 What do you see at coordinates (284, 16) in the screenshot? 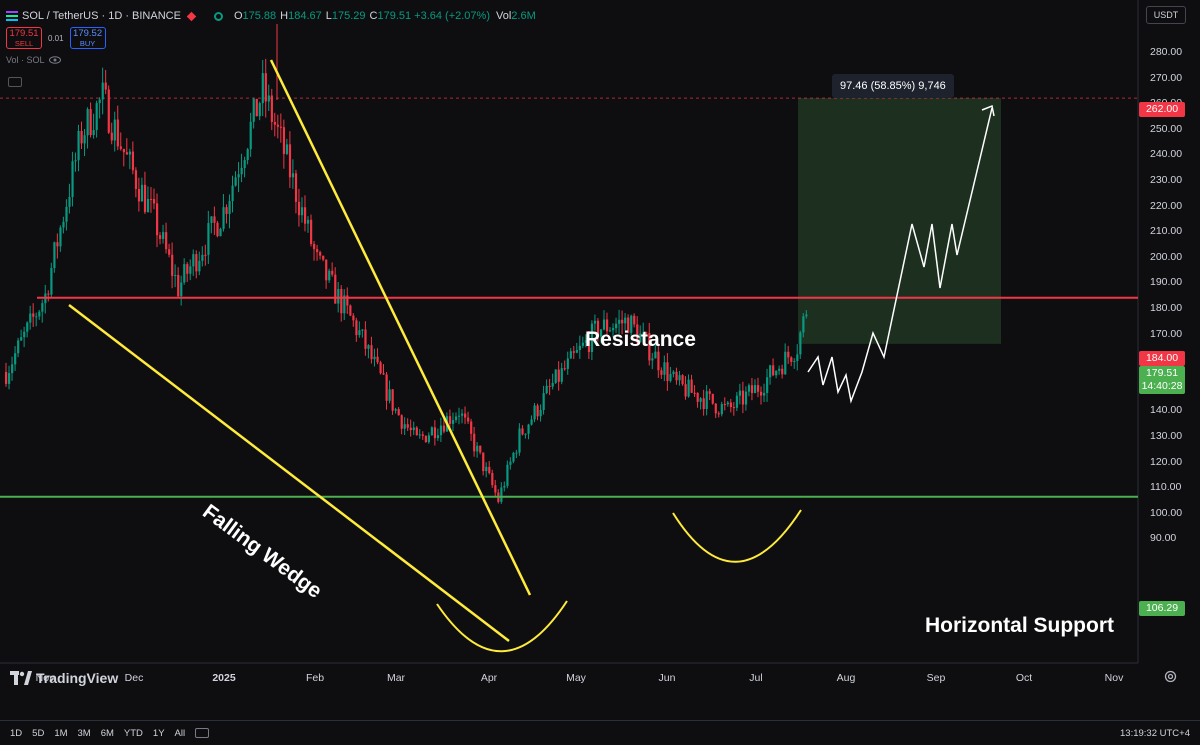
I see `high-key: H` at bounding box center [284, 16].